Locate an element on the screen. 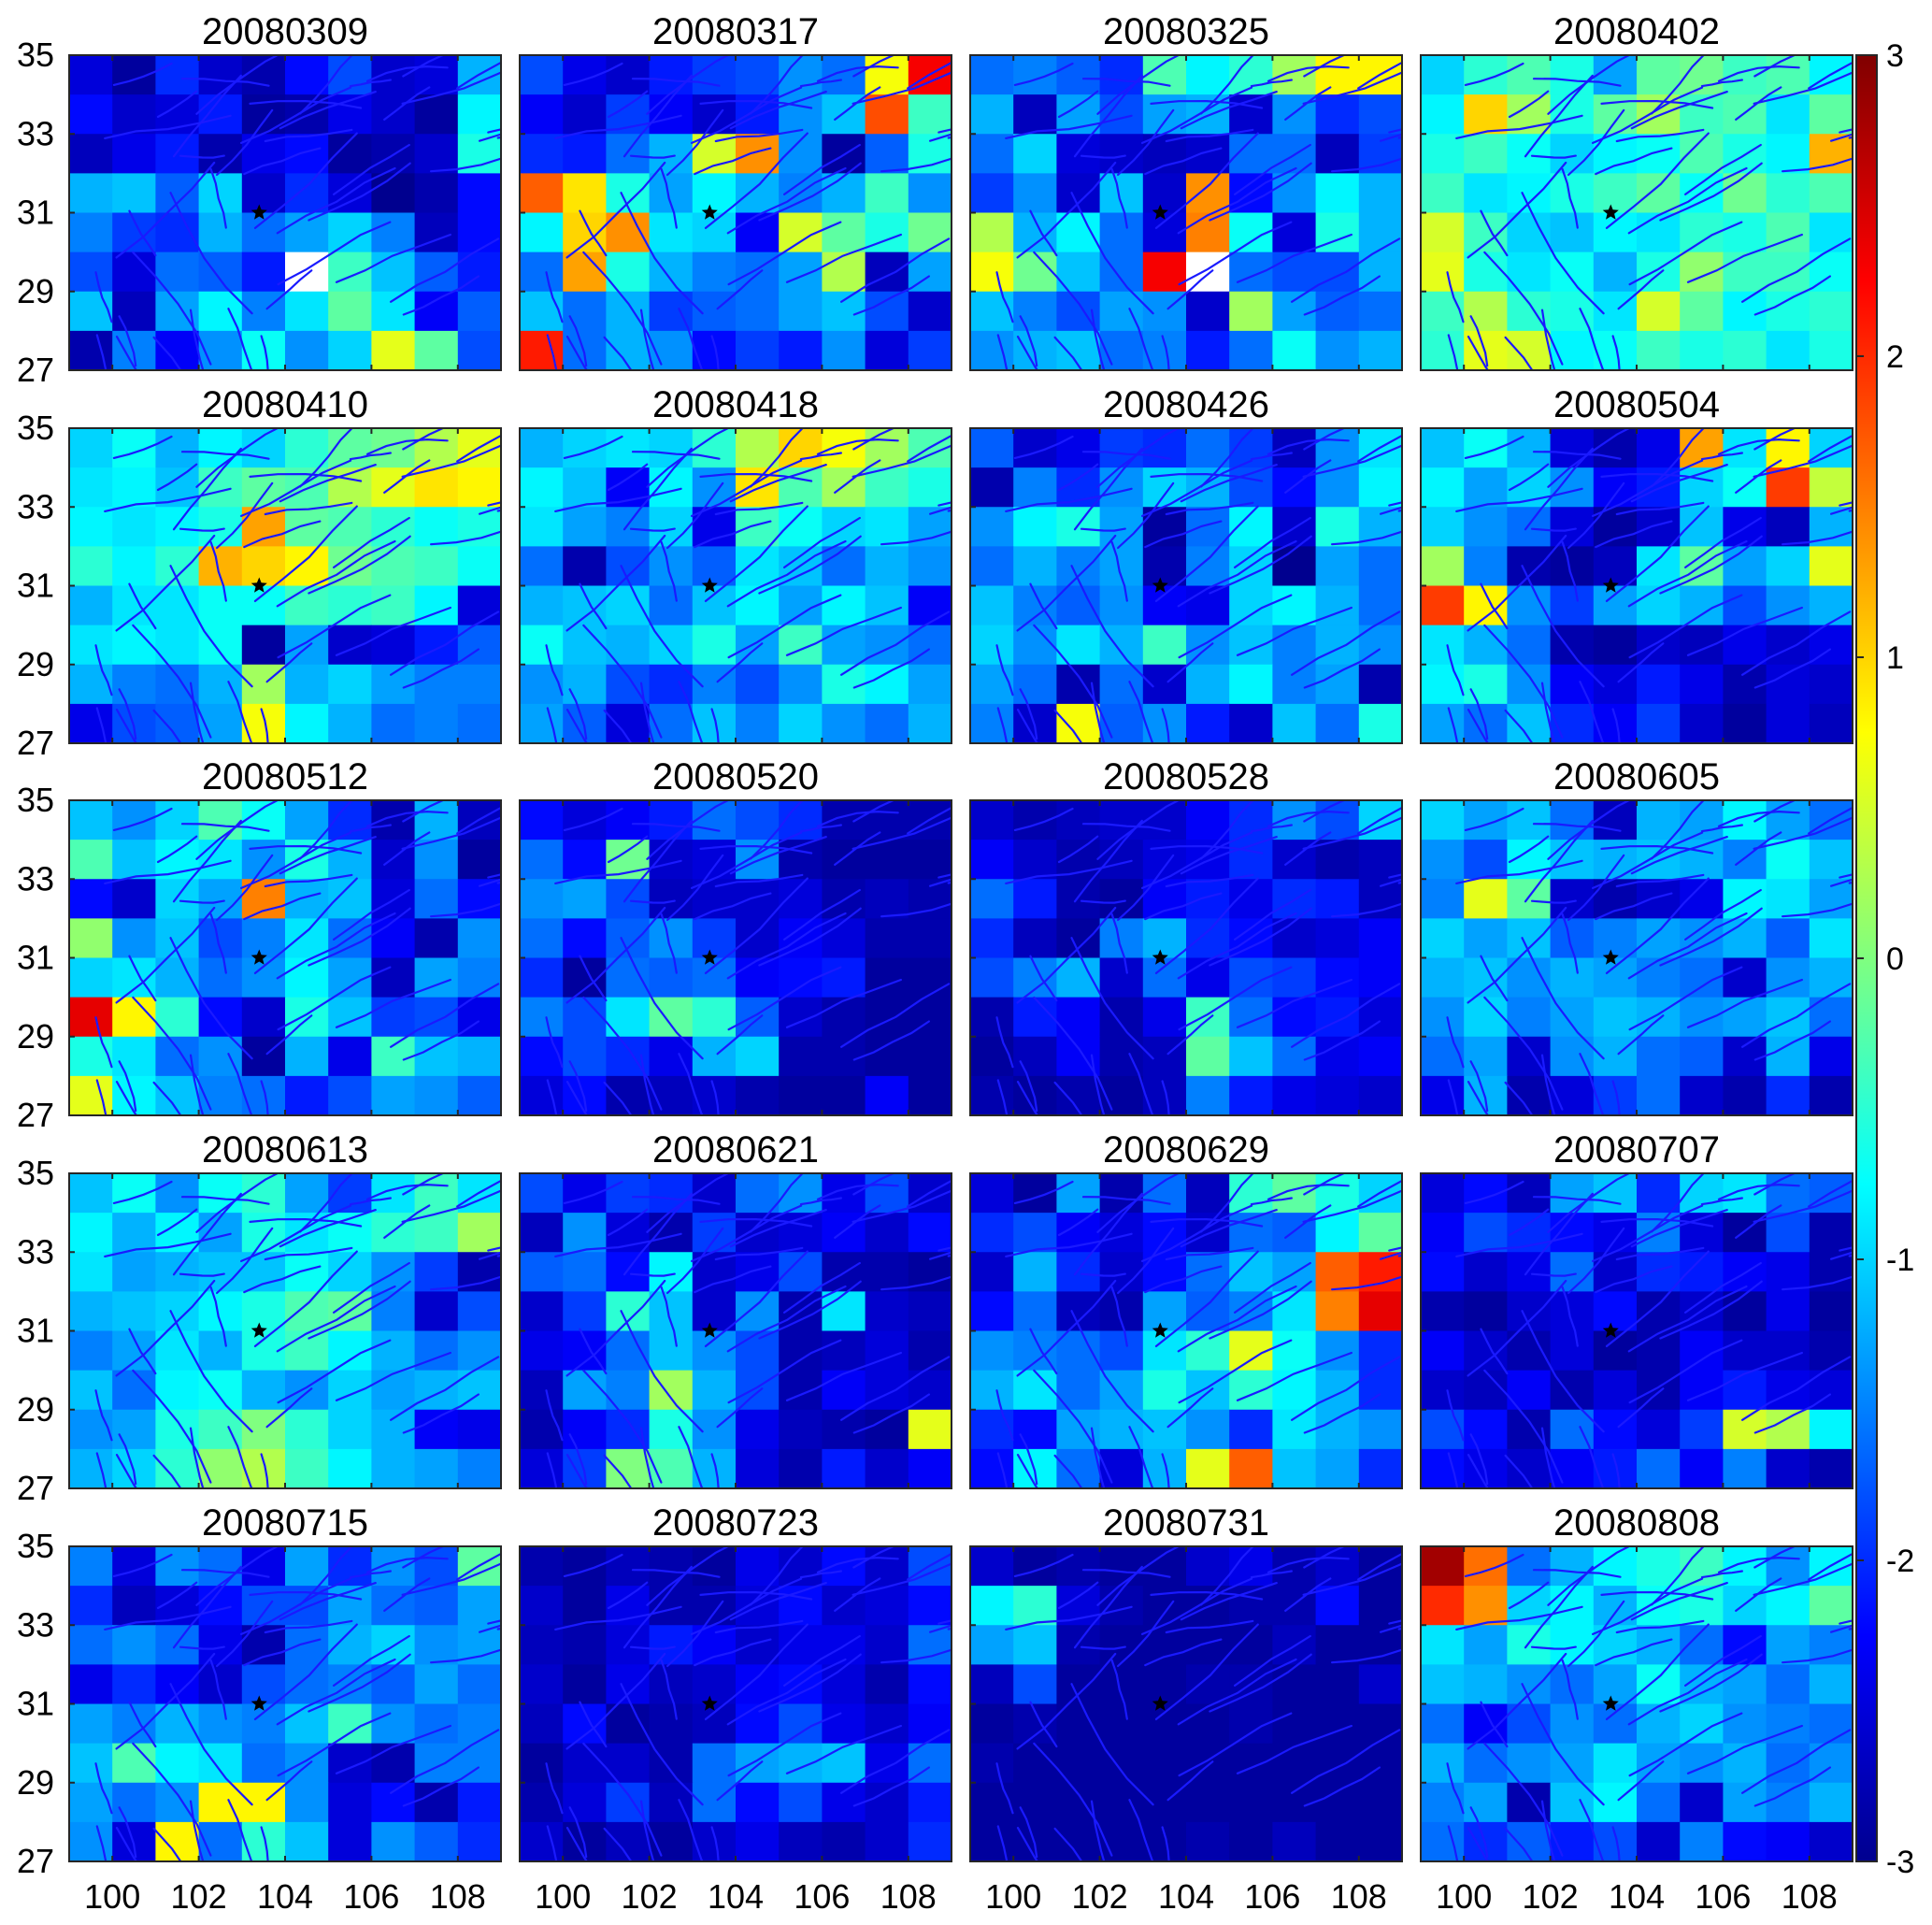 This screenshot has height=1925, width=1932. panel-title: 20080613 is located at coordinates (285, 1150).